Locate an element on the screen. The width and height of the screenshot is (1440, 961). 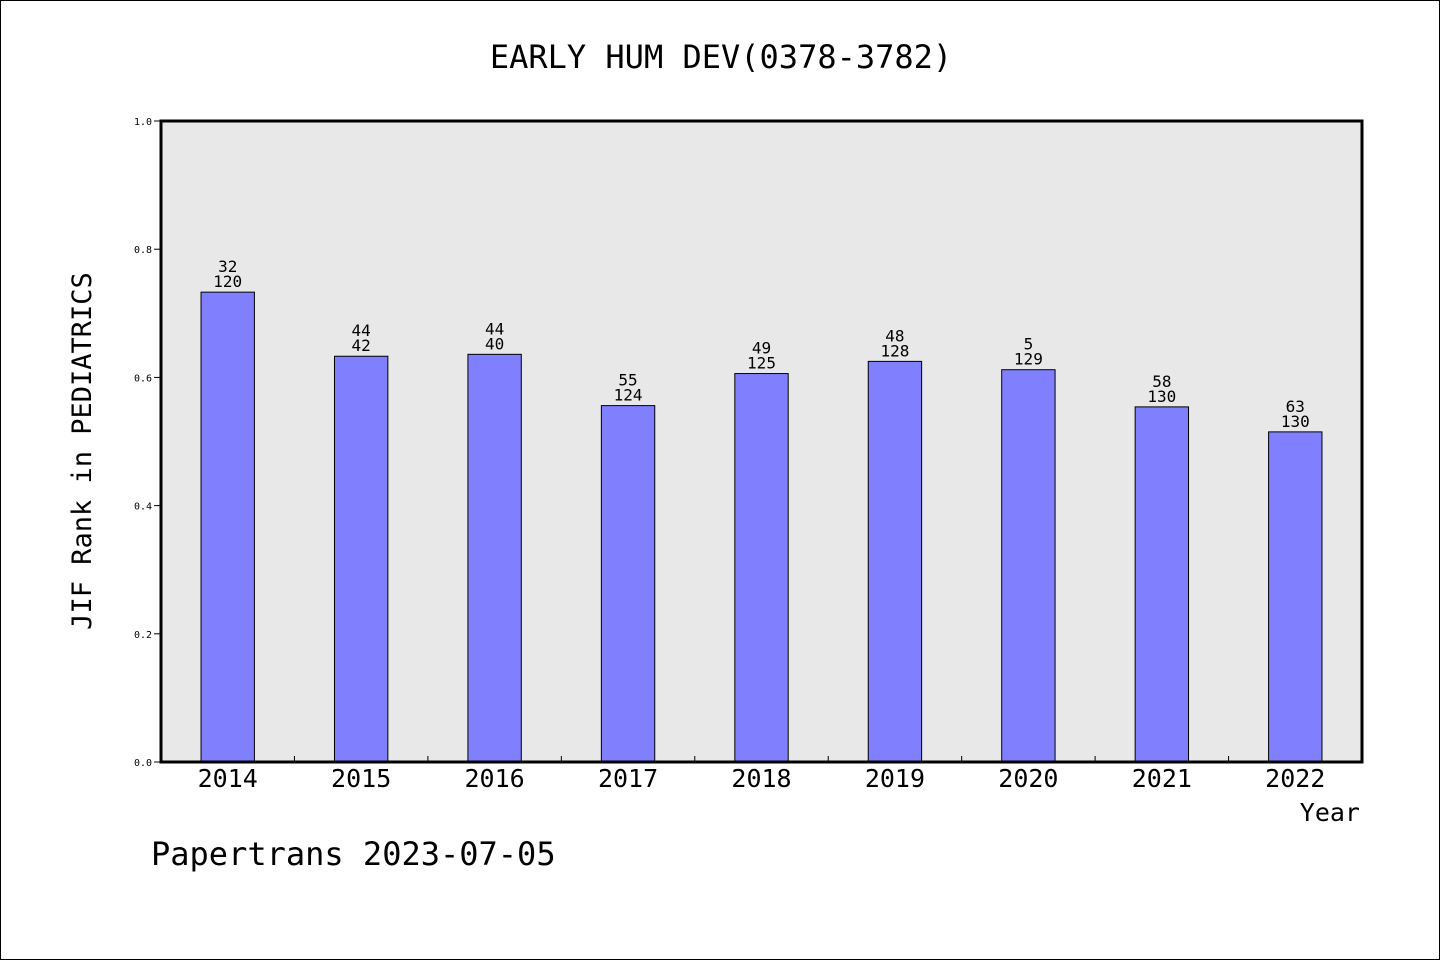
x-axis-label: Year is located at coordinates (1330, 812).